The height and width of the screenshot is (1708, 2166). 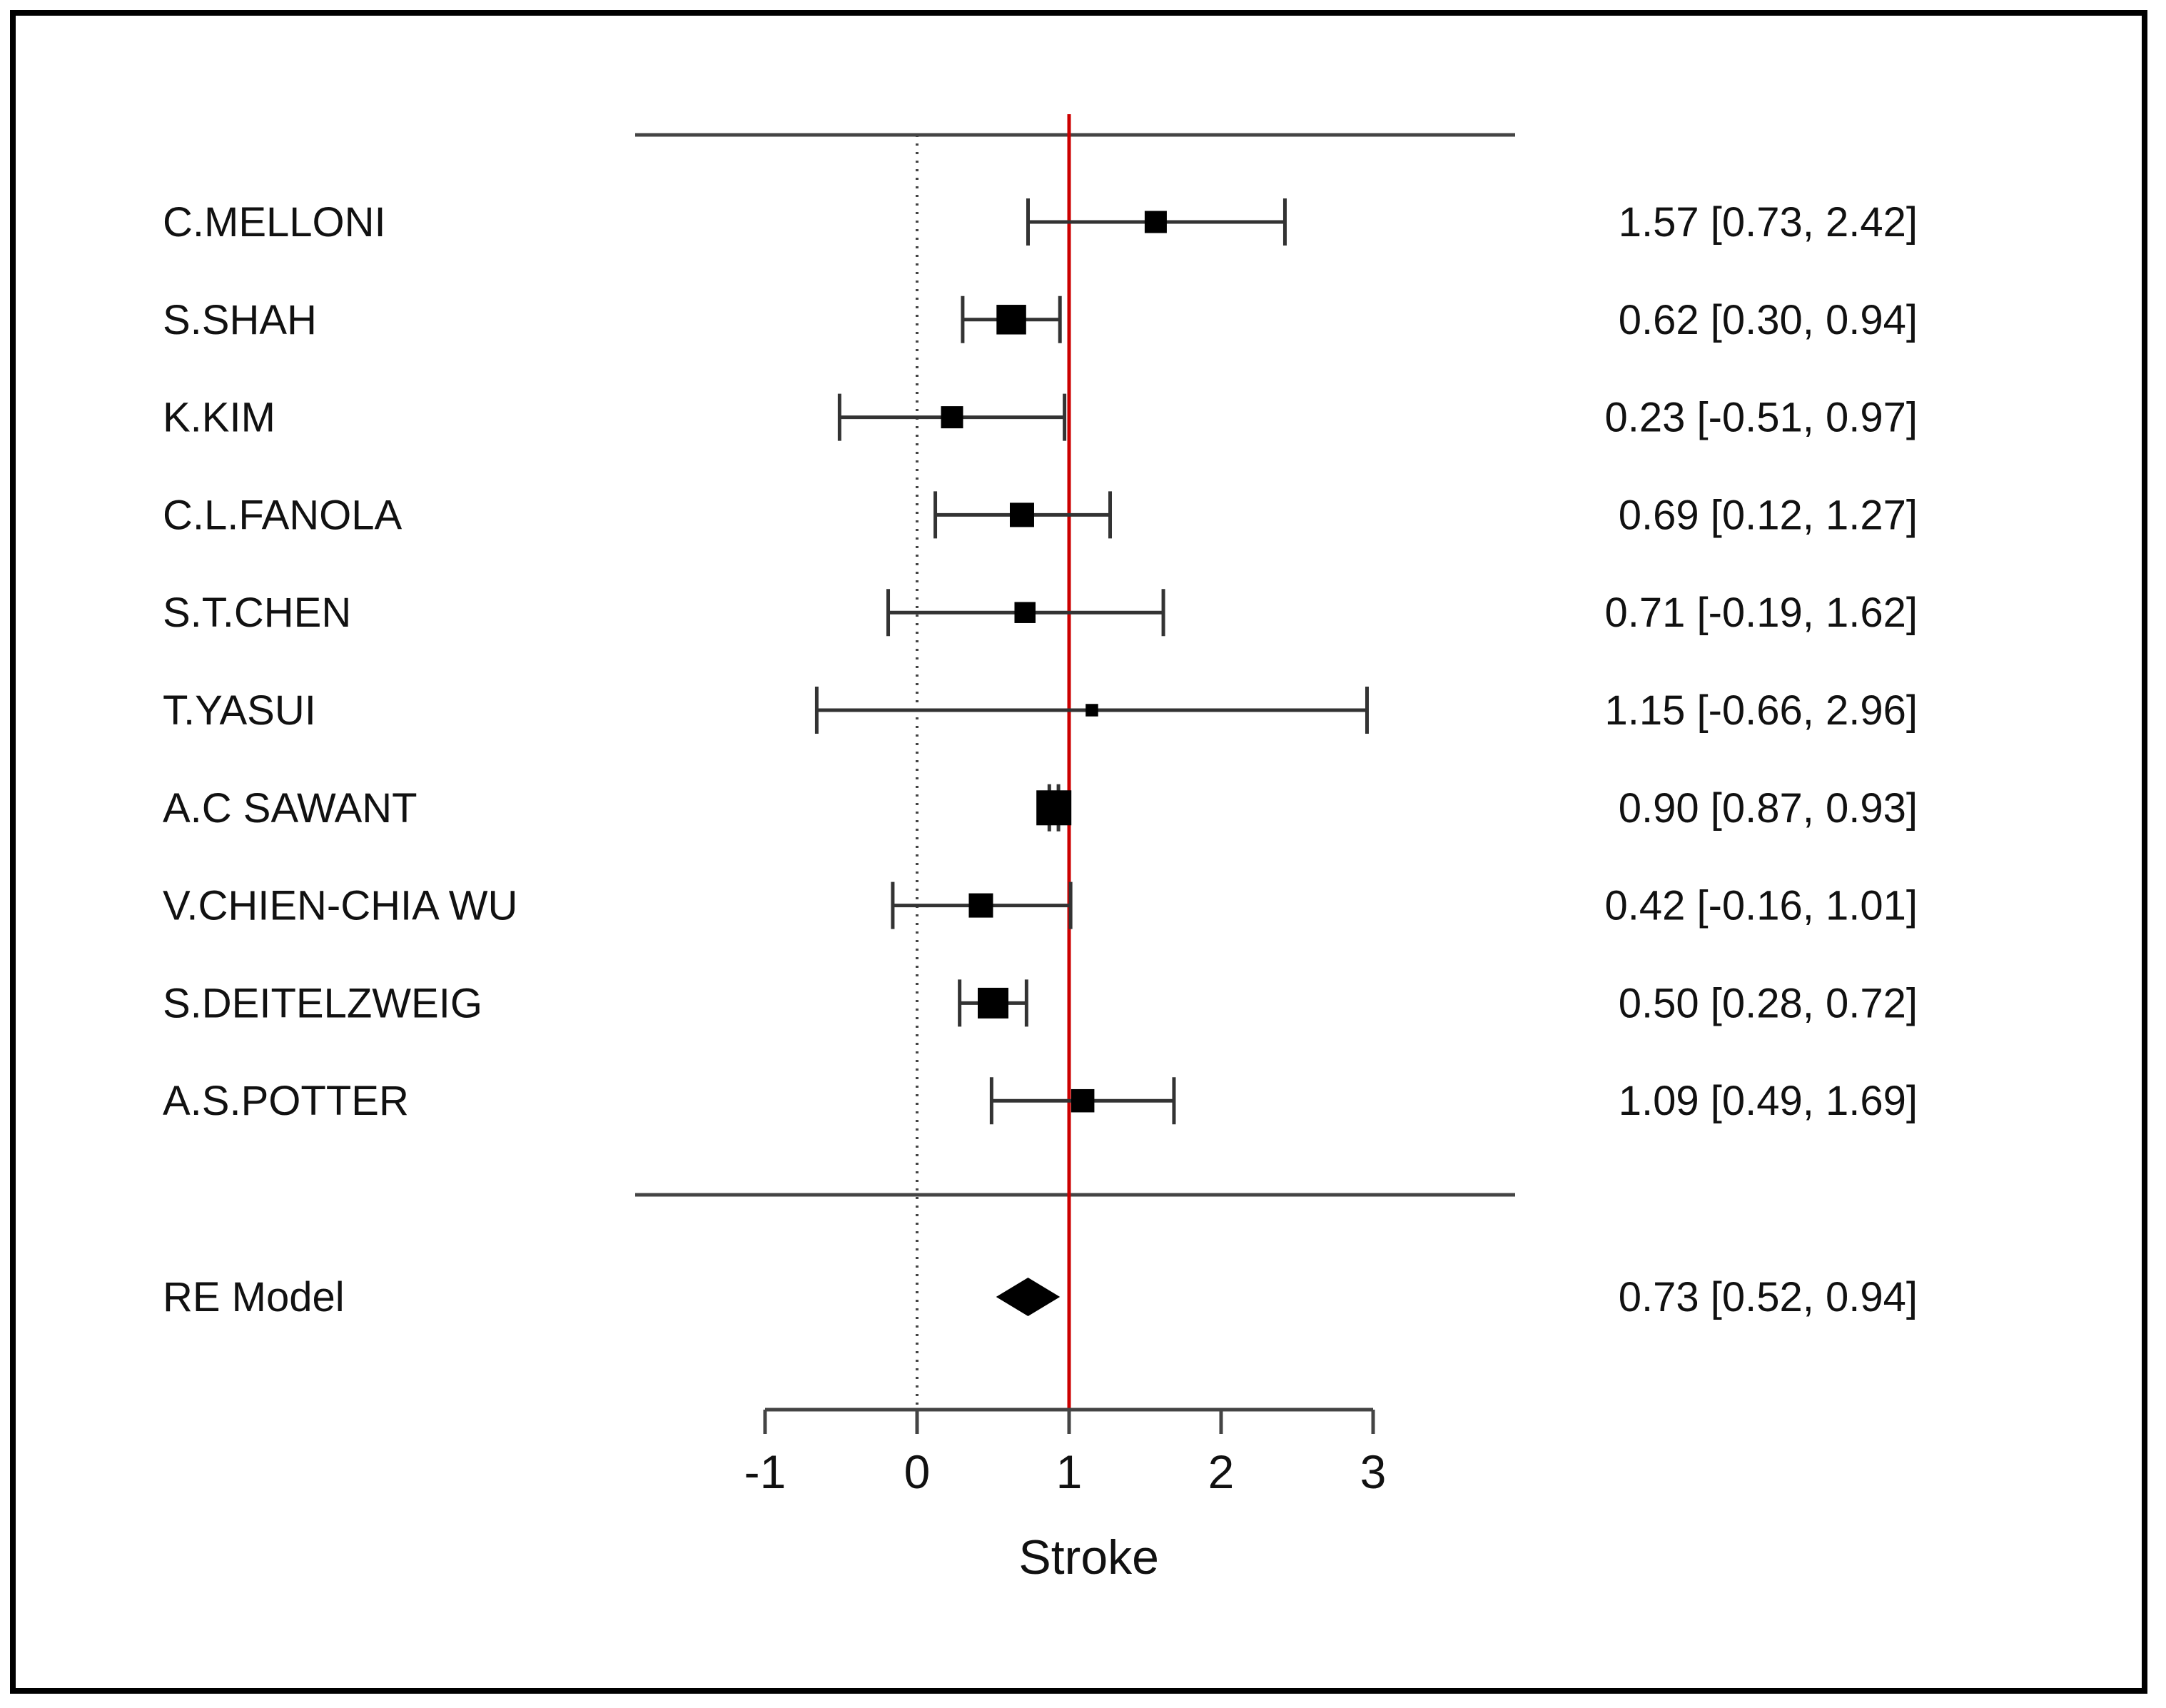 I want to click on study-row: K.KIM 0.23 [-0.51, 0.97], so click(x=1041, y=417).